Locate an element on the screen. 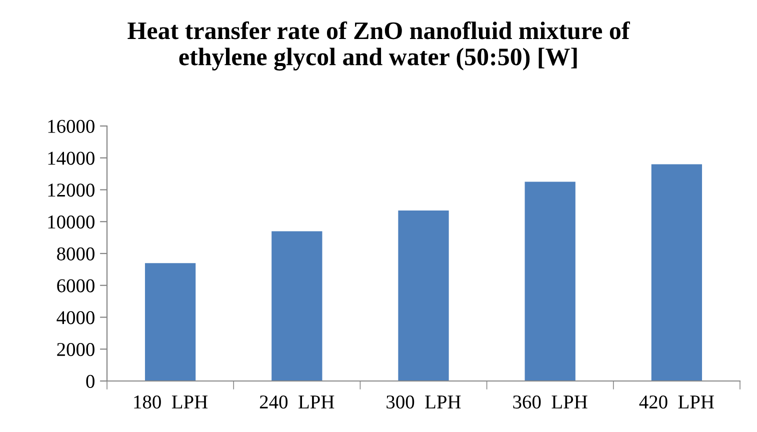  y-tick-label: 8000 is located at coordinates (75, 253).